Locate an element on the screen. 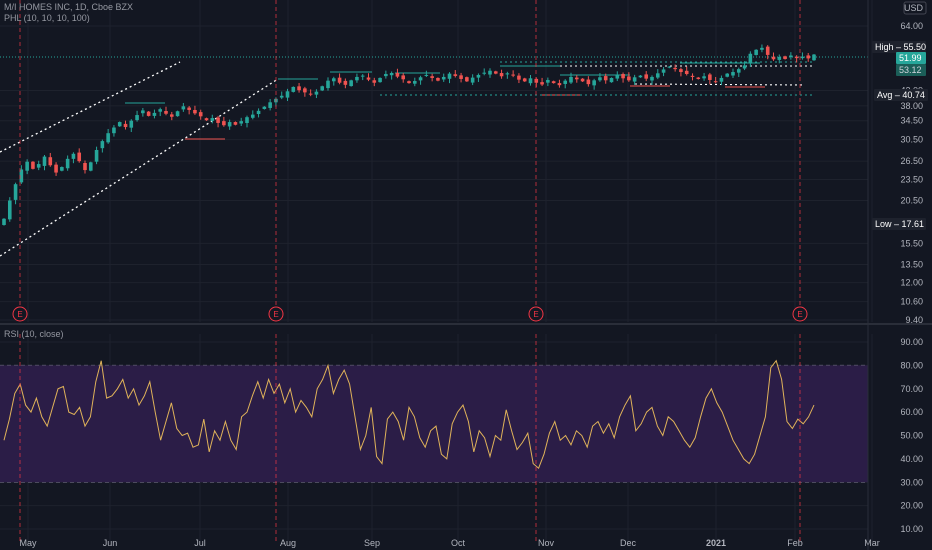  price-axis-label: 26.50 is located at coordinates (911, 161).